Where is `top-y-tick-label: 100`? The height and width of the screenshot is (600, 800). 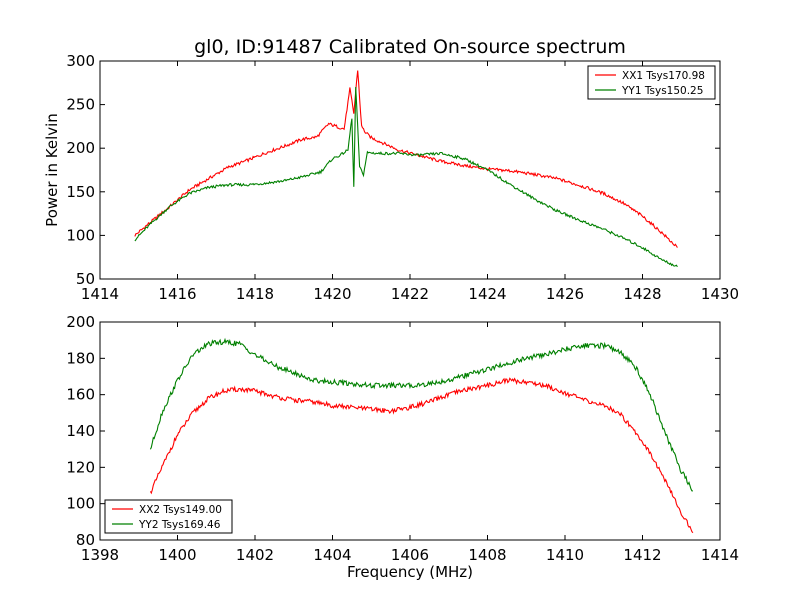 top-y-tick-label: 100 is located at coordinates (80, 235).